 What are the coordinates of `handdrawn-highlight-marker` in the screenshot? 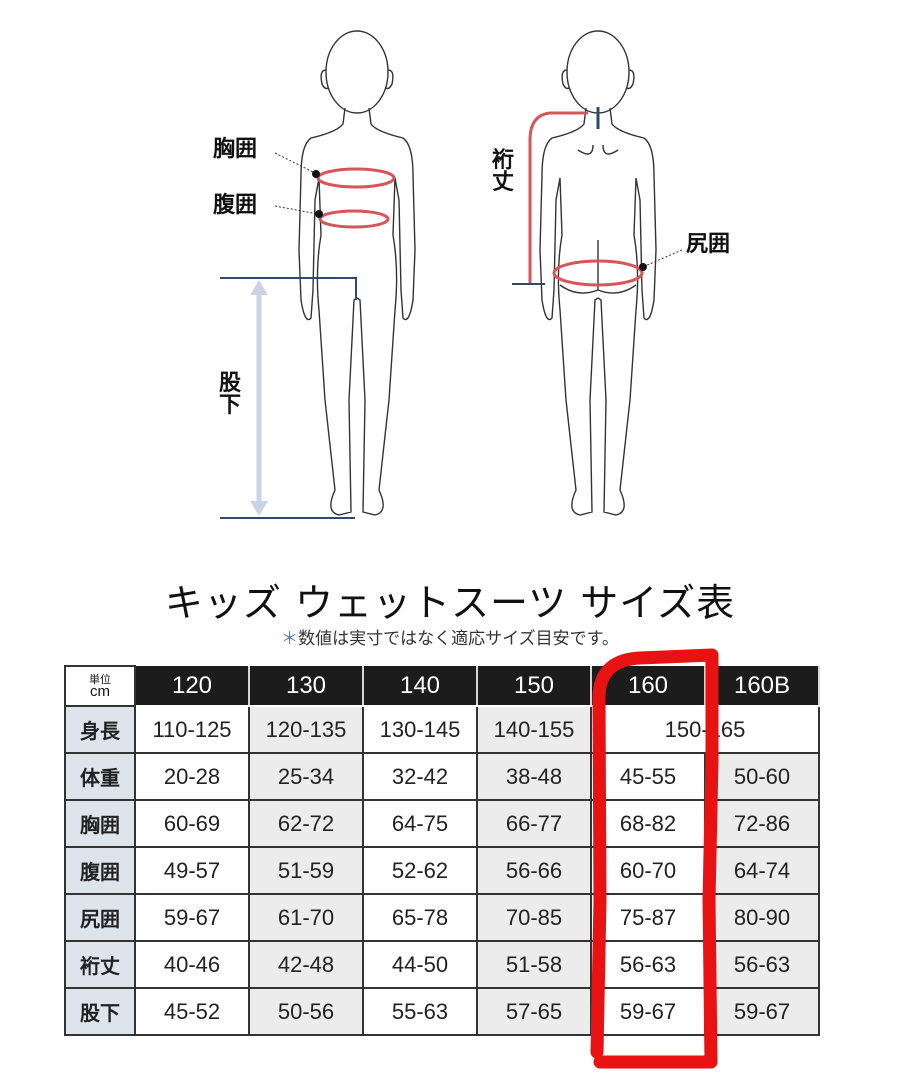 It's located at (654, 858).